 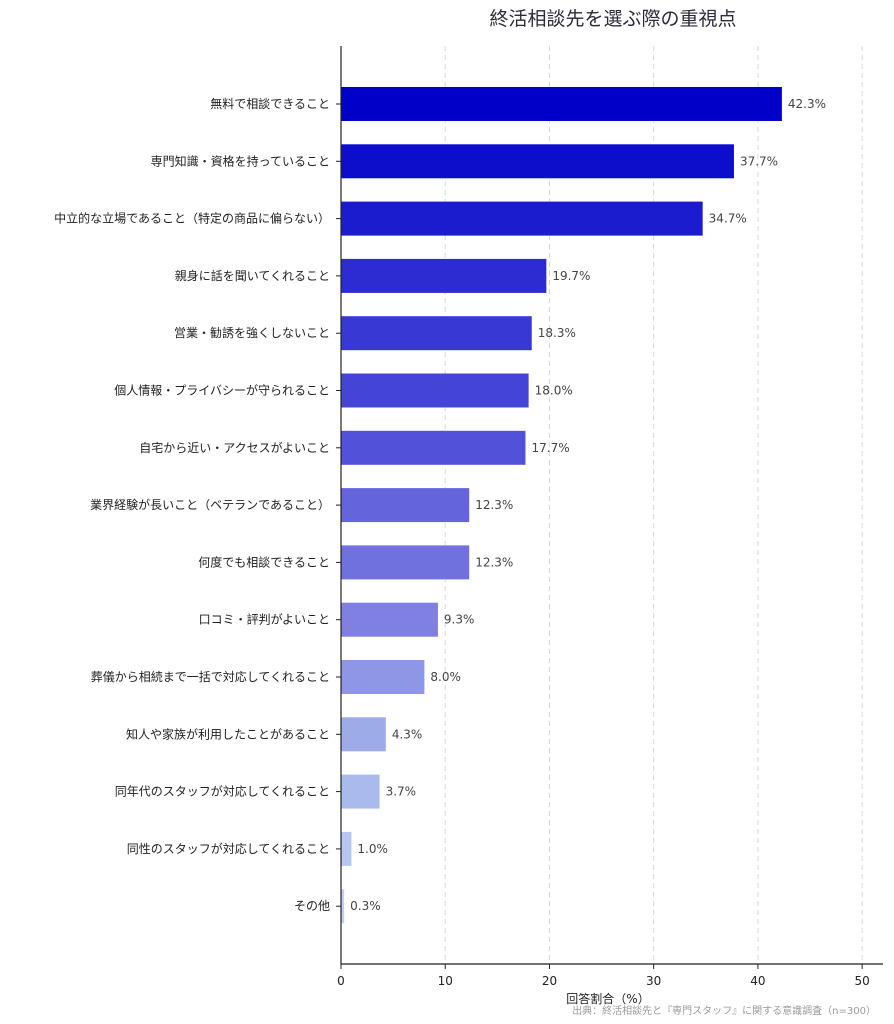 I want to click on data-label: 42.3%, so click(x=807, y=104).